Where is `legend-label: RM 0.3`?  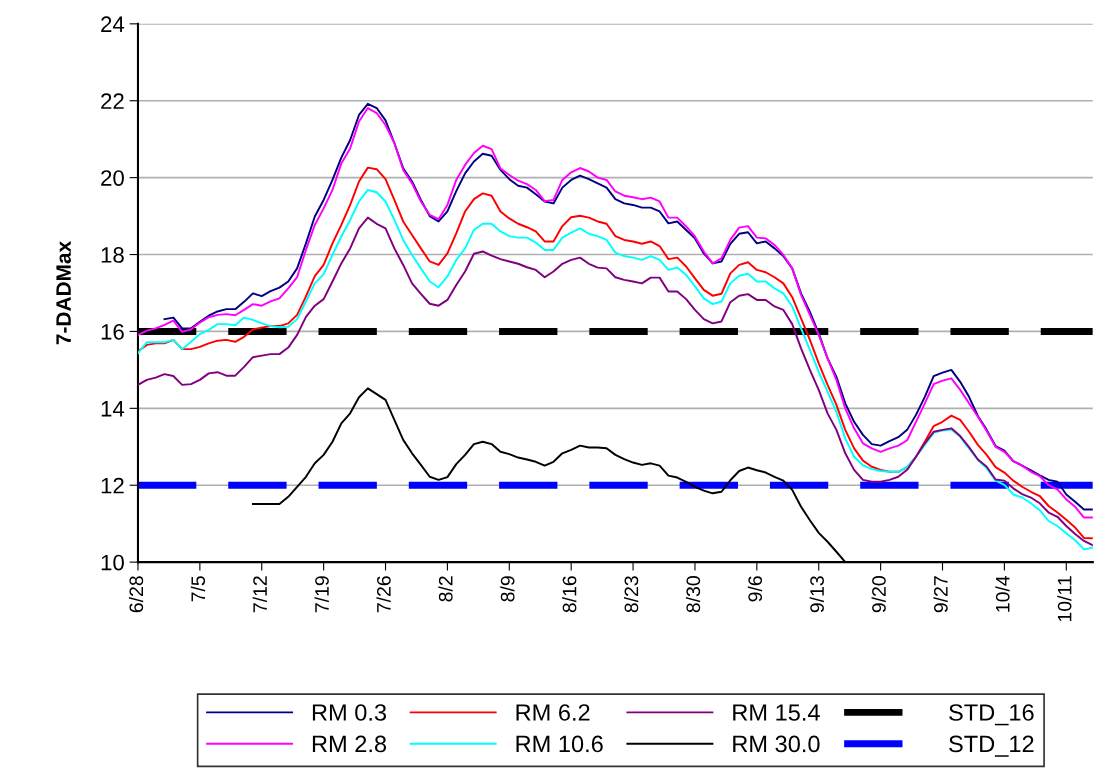 legend-label: RM 0.3 is located at coordinates (349, 712).